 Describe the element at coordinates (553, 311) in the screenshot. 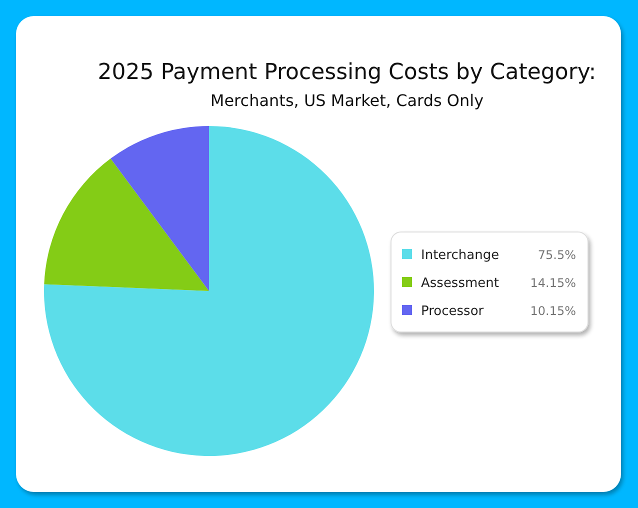

I see `data-label: 10.15%` at that location.